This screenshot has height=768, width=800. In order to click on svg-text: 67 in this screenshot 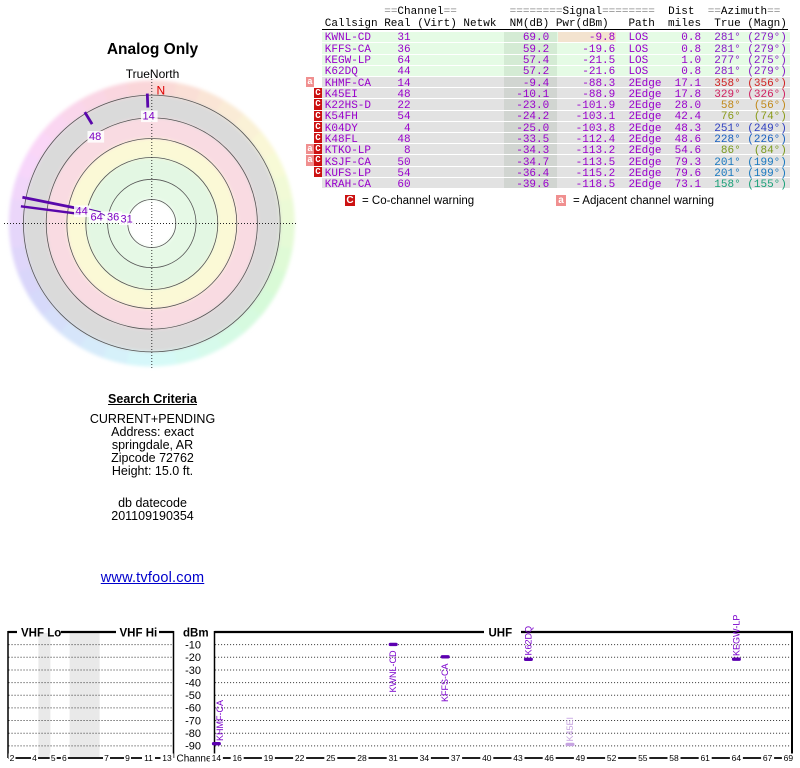, I will do `click(768, 758)`.